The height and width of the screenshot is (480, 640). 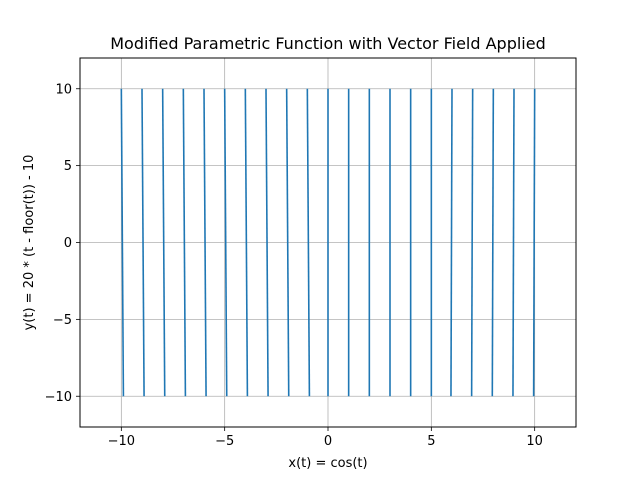 I want to click on y-tick-label: 10, so click(x=63, y=89).